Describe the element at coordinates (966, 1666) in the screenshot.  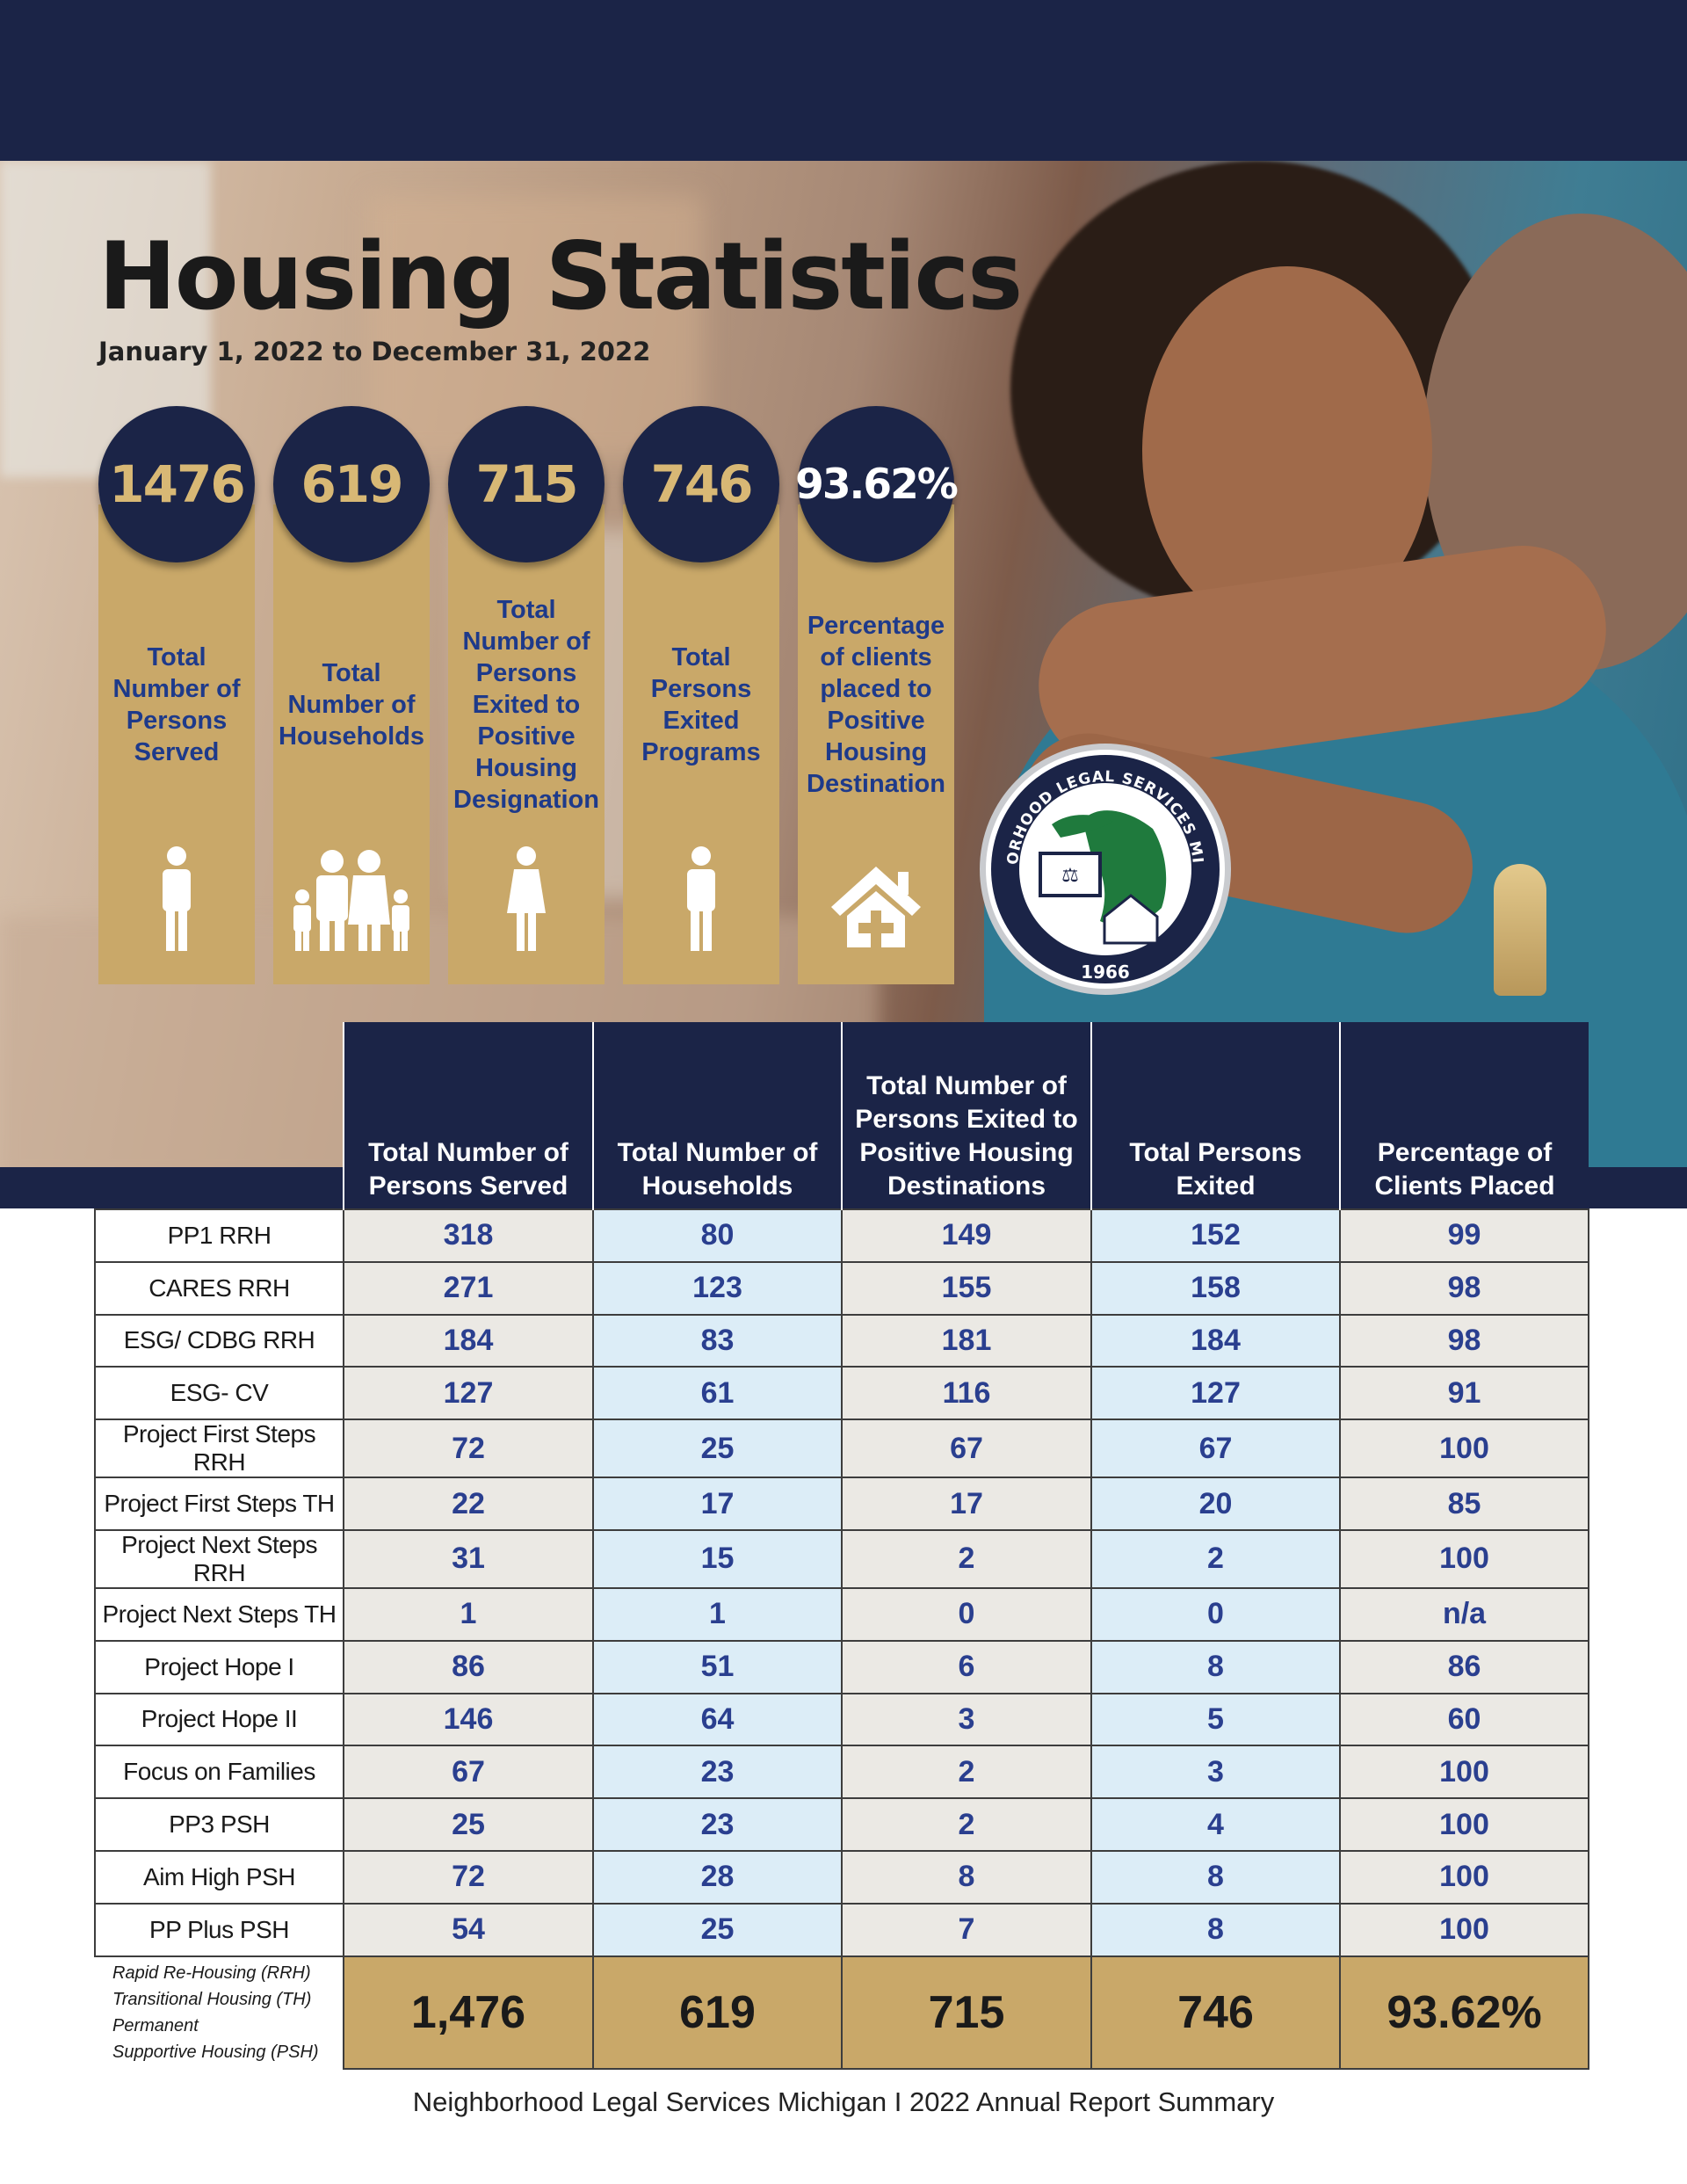
I see `table-cell: 6` at that location.